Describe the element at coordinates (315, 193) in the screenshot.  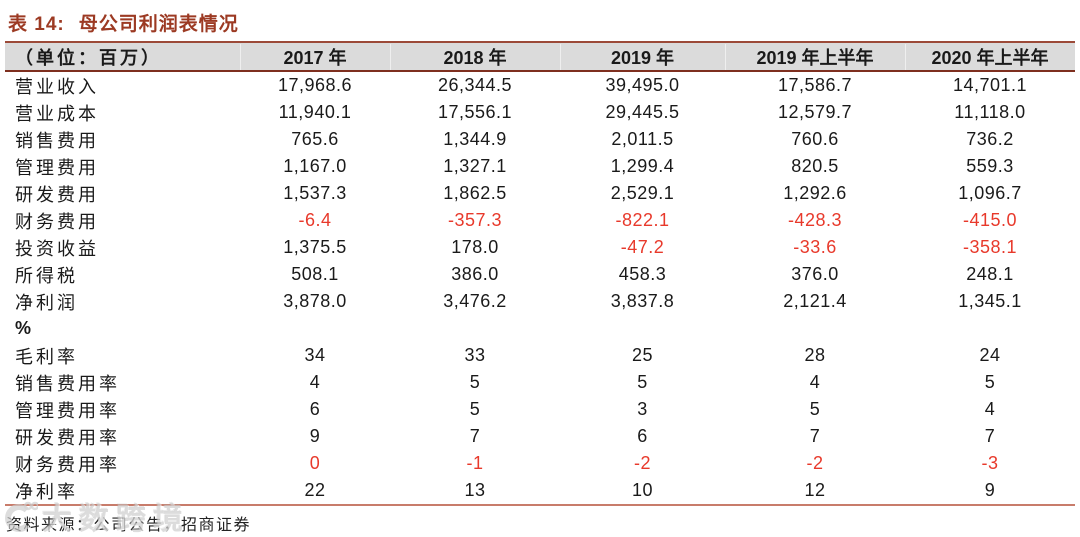
I see `cell-value: 1,537.3` at that location.